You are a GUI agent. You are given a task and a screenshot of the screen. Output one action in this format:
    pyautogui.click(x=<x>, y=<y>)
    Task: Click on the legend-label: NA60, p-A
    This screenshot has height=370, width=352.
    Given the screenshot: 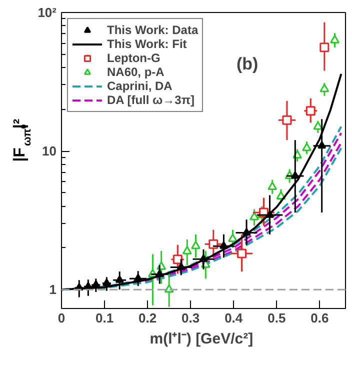 What is the action you would take?
    pyautogui.click(x=135, y=72)
    